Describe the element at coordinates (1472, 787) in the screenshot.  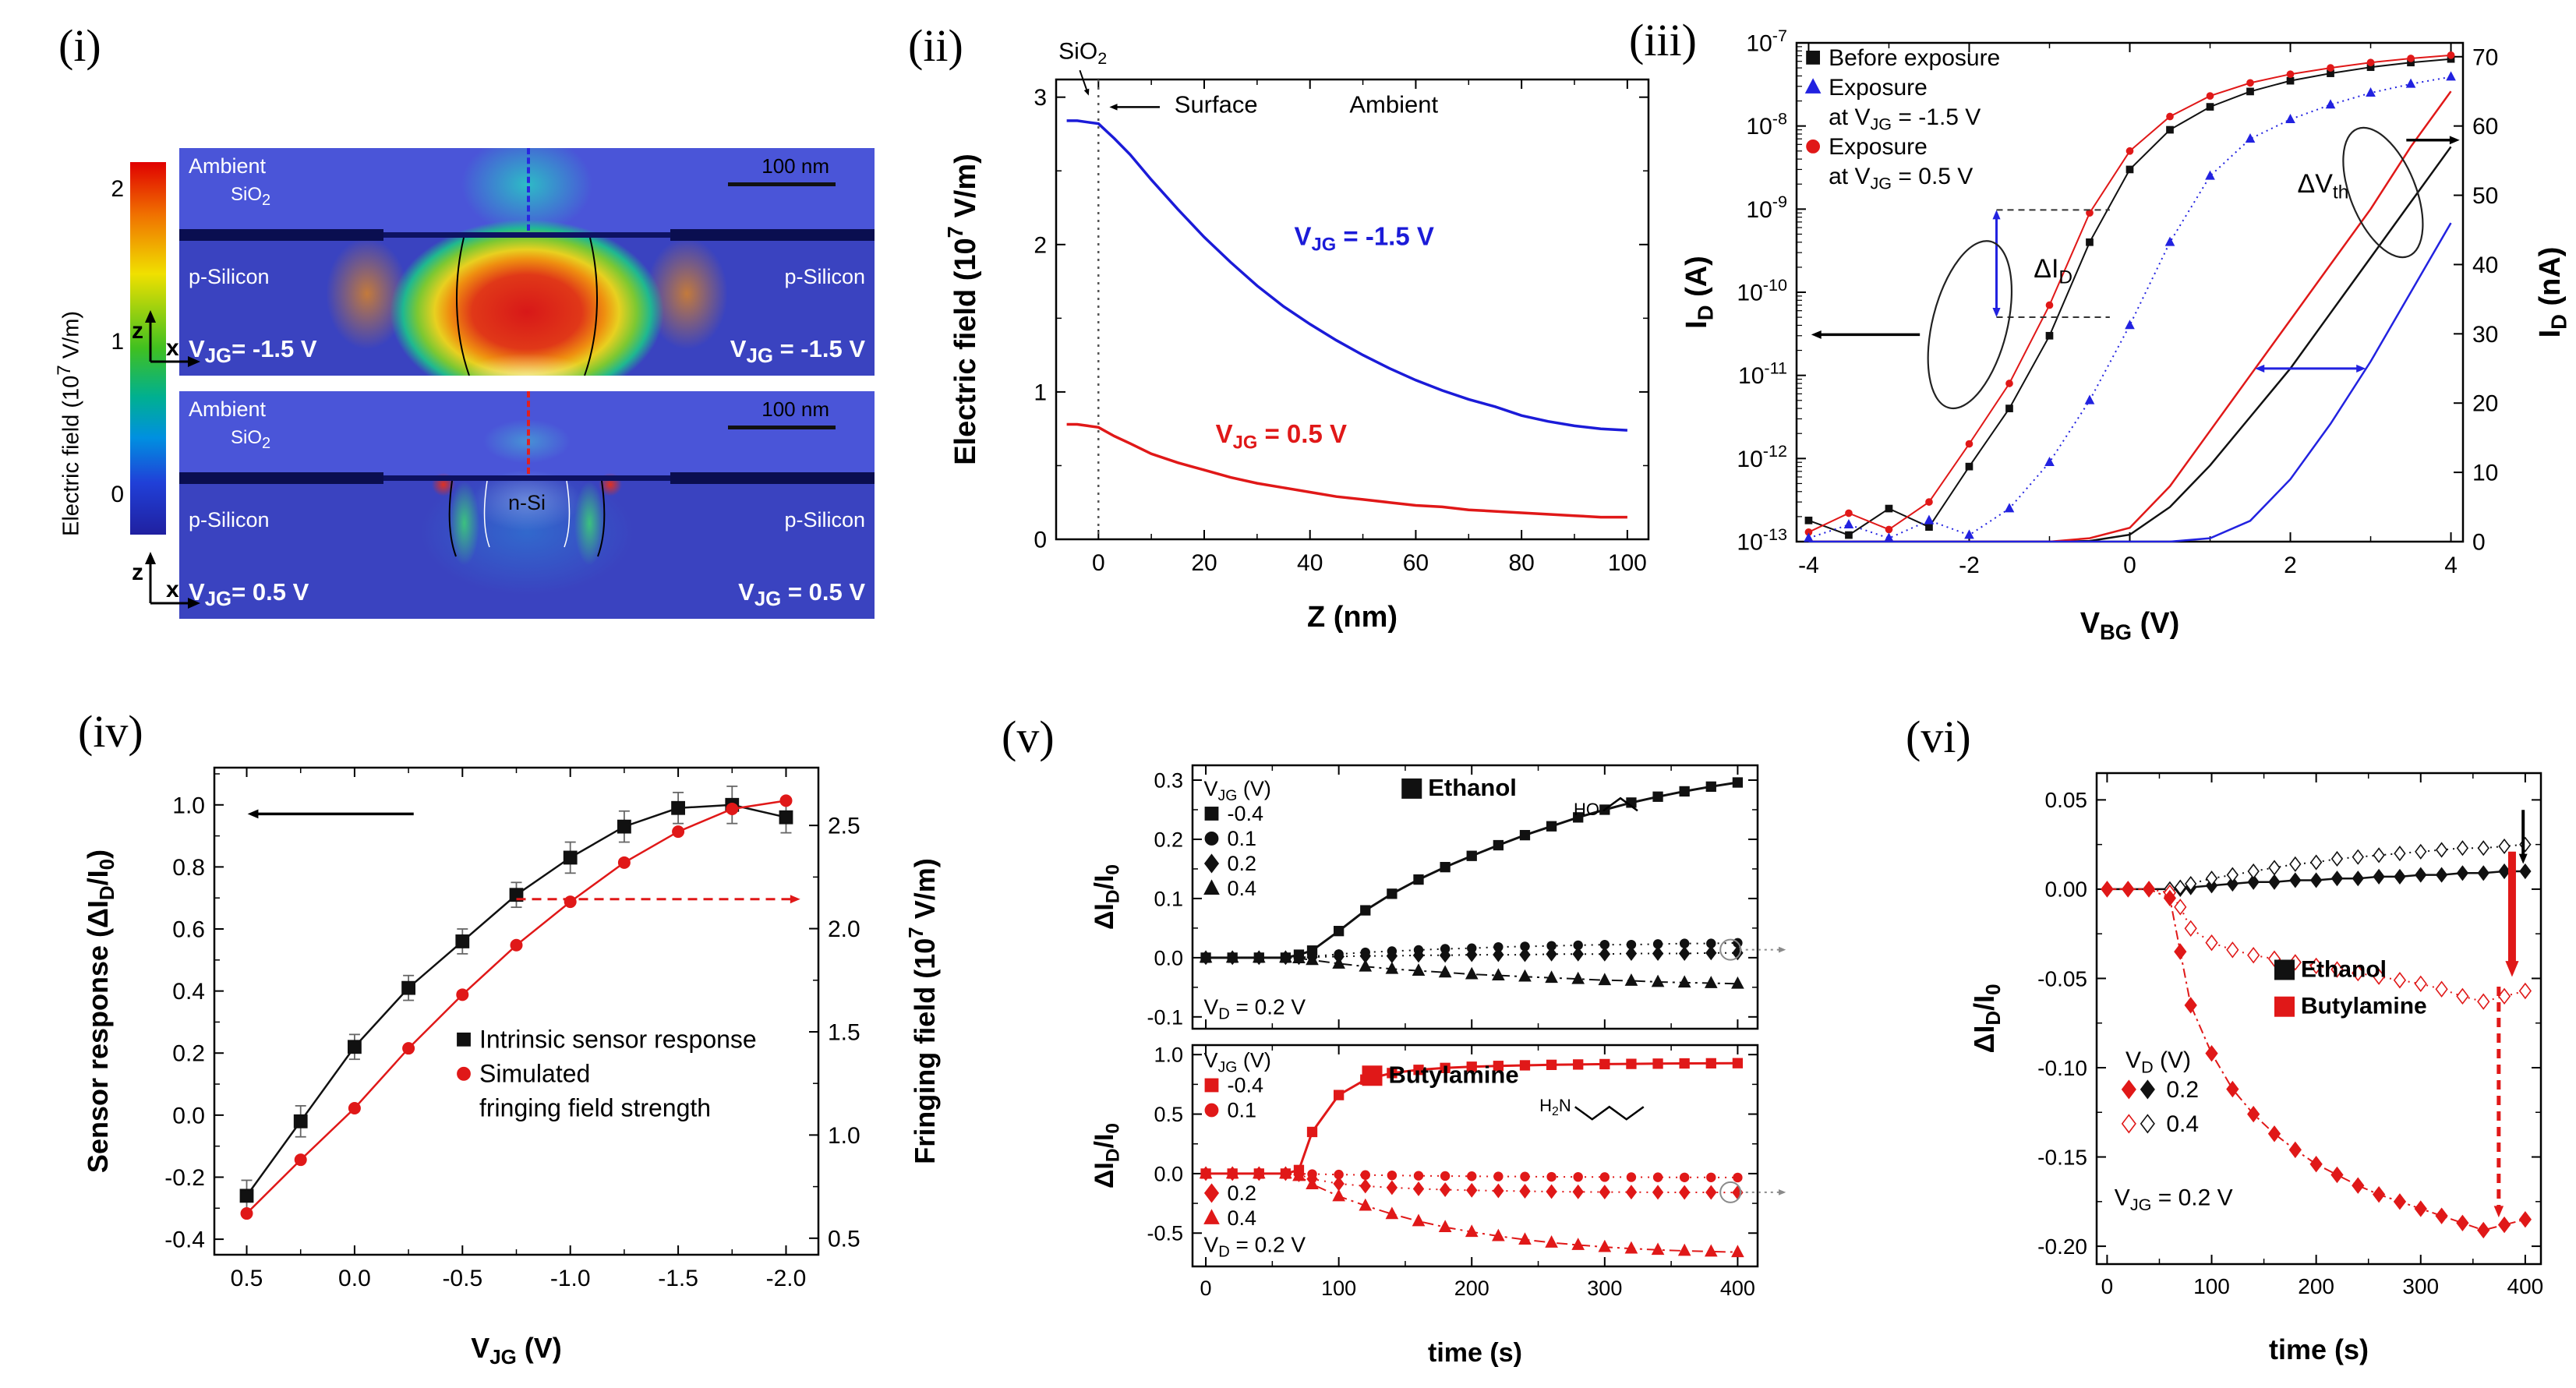
I see `svg-text: Ethanol` at that location.